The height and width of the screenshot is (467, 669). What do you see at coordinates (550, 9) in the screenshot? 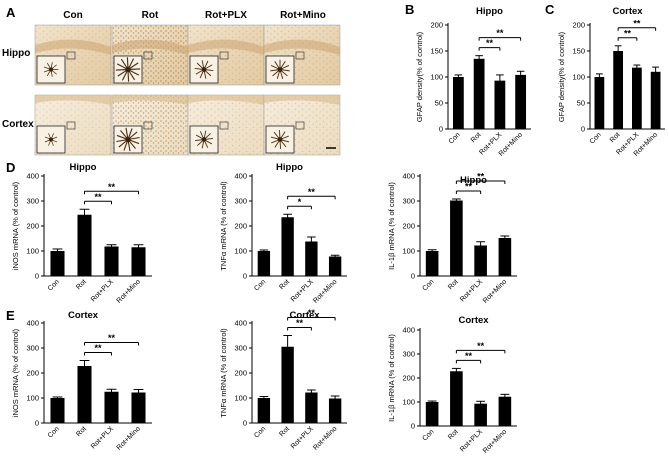
I see `panel-letter-c: C` at bounding box center [550, 9].